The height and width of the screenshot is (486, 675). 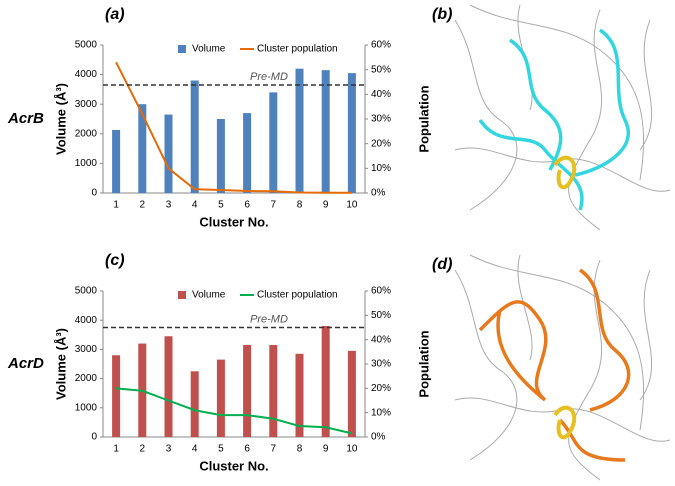 What do you see at coordinates (442, 264) in the screenshot?
I see `panel-label: (d)` at bounding box center [442, 264].